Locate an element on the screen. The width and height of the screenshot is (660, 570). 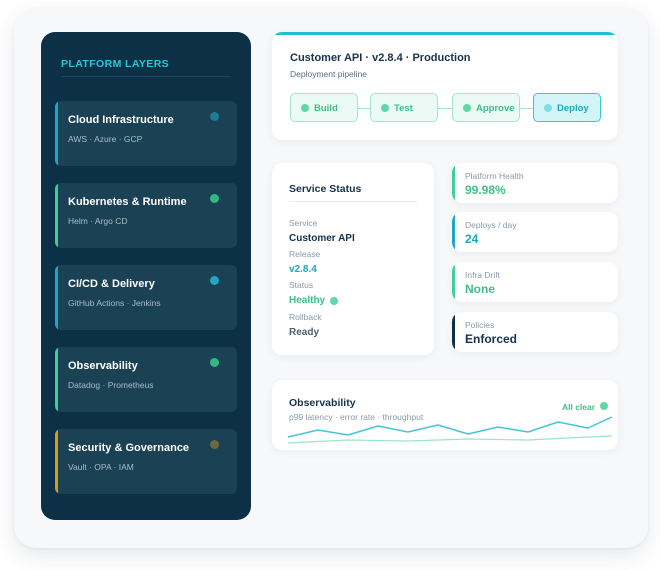
stage-label: Build is located at coordinates (326, 108).